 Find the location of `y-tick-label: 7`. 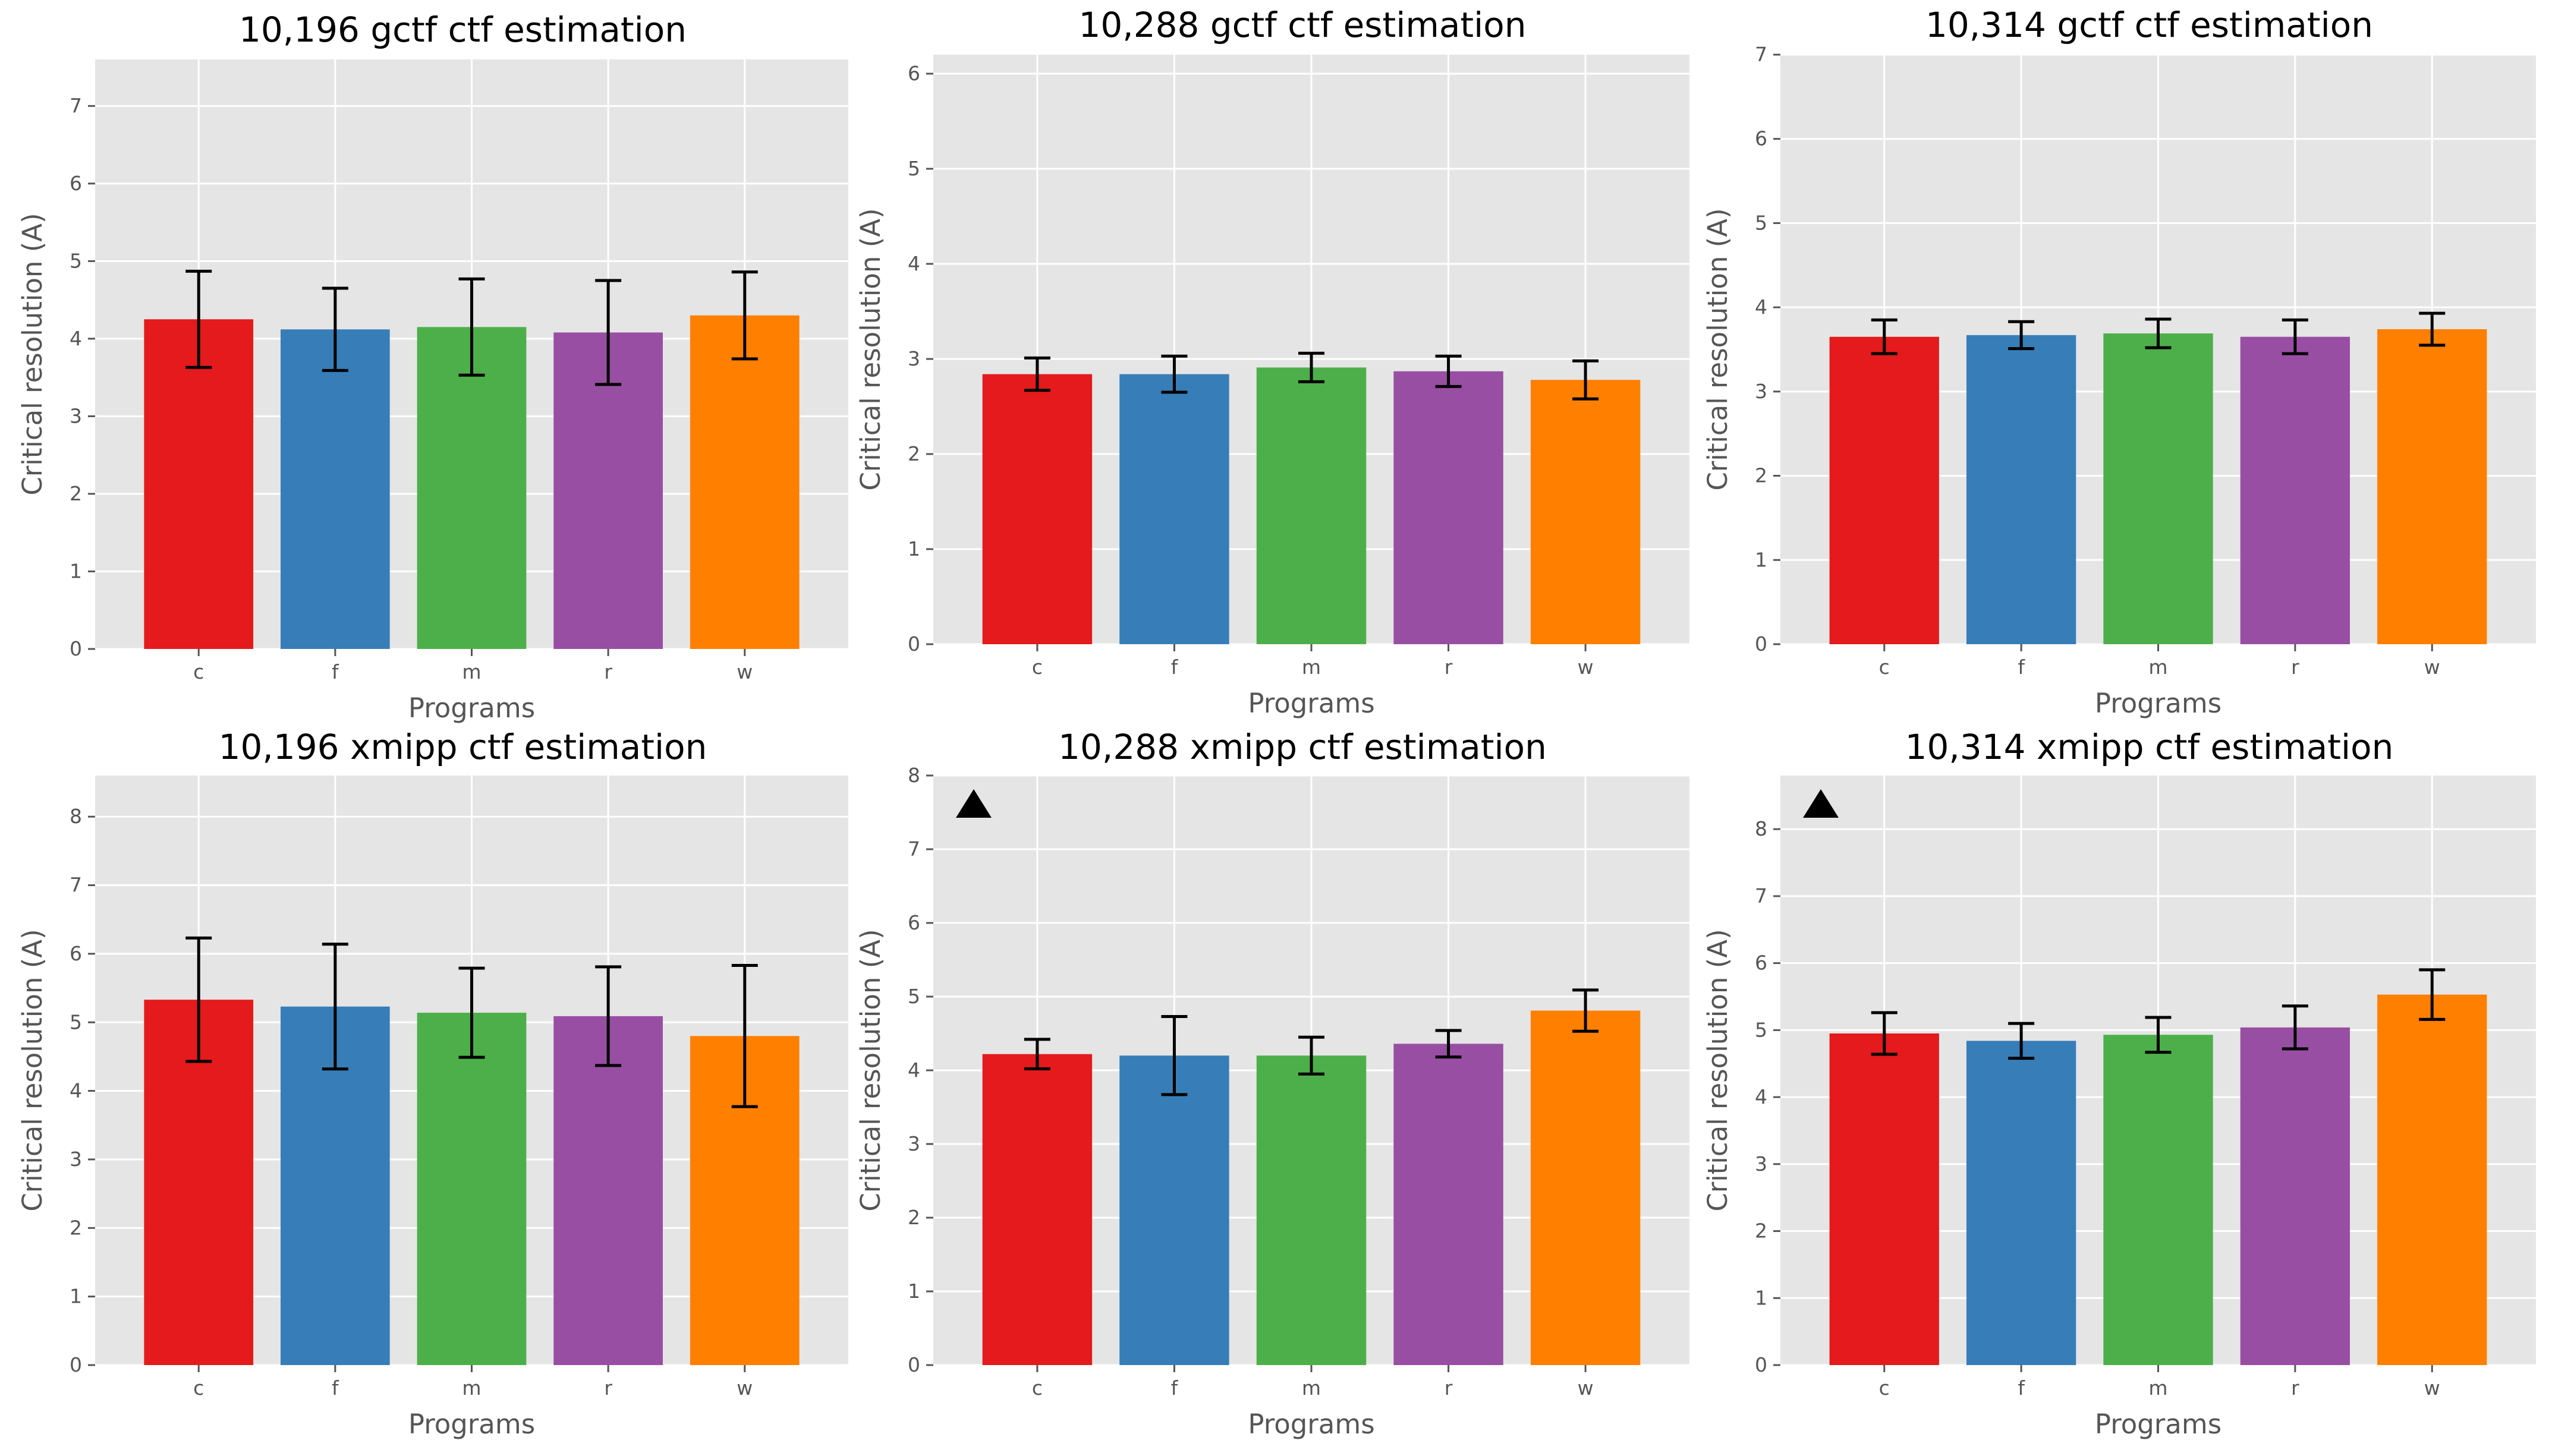

y-tick-label: 7 is located at coordinates (914, 849).